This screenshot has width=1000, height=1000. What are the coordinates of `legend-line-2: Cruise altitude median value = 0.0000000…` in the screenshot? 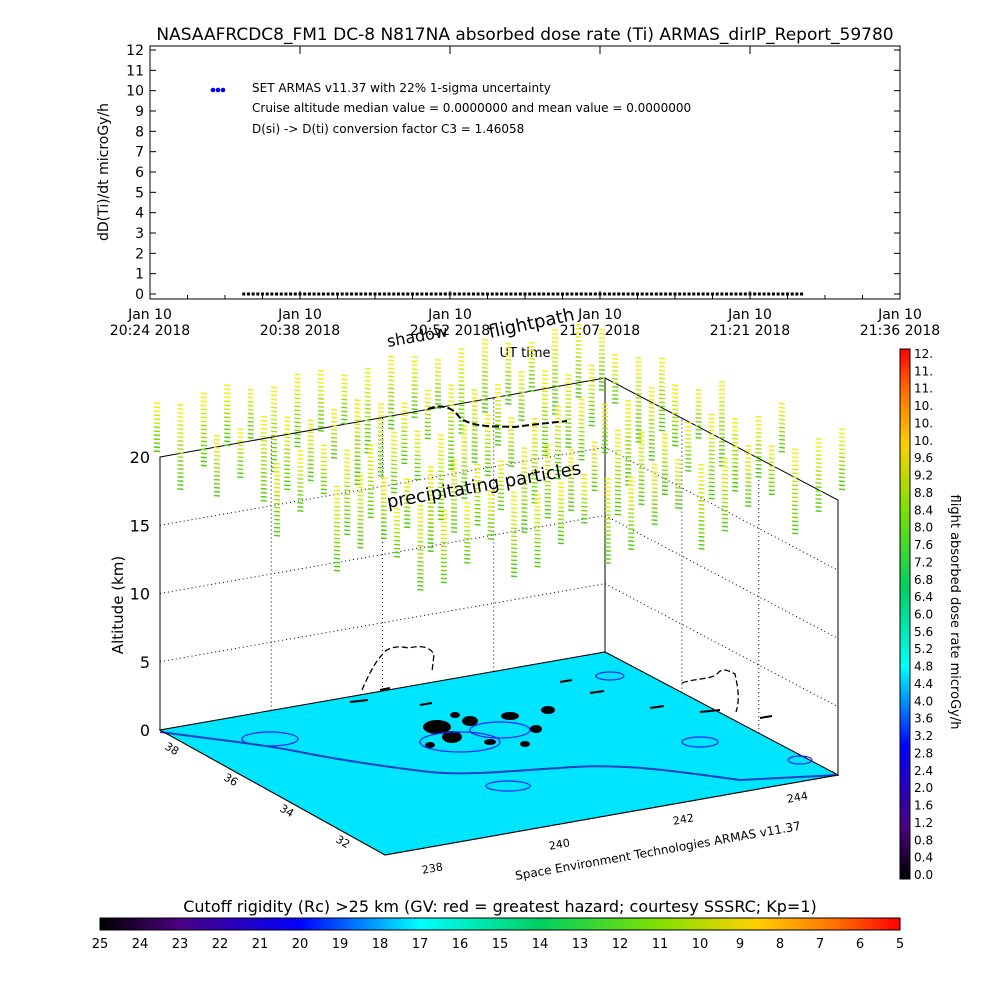 It's located at (471, 108).